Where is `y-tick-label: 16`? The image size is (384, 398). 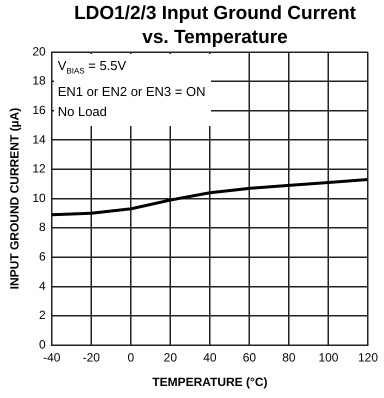
y-tick-label: 16 is located at coordinates (39, 109).